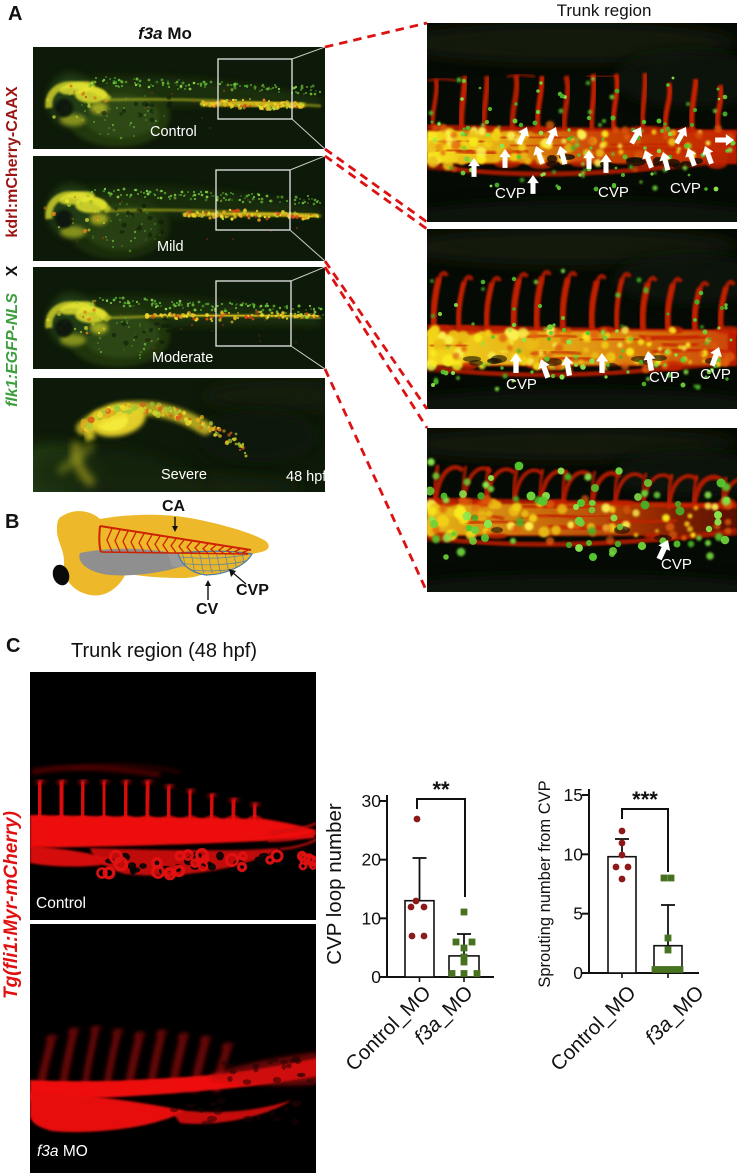  Describe the element at coordinates (675, 1015) in the screenshot. I see `svg-text: f3a_MO` at that location.